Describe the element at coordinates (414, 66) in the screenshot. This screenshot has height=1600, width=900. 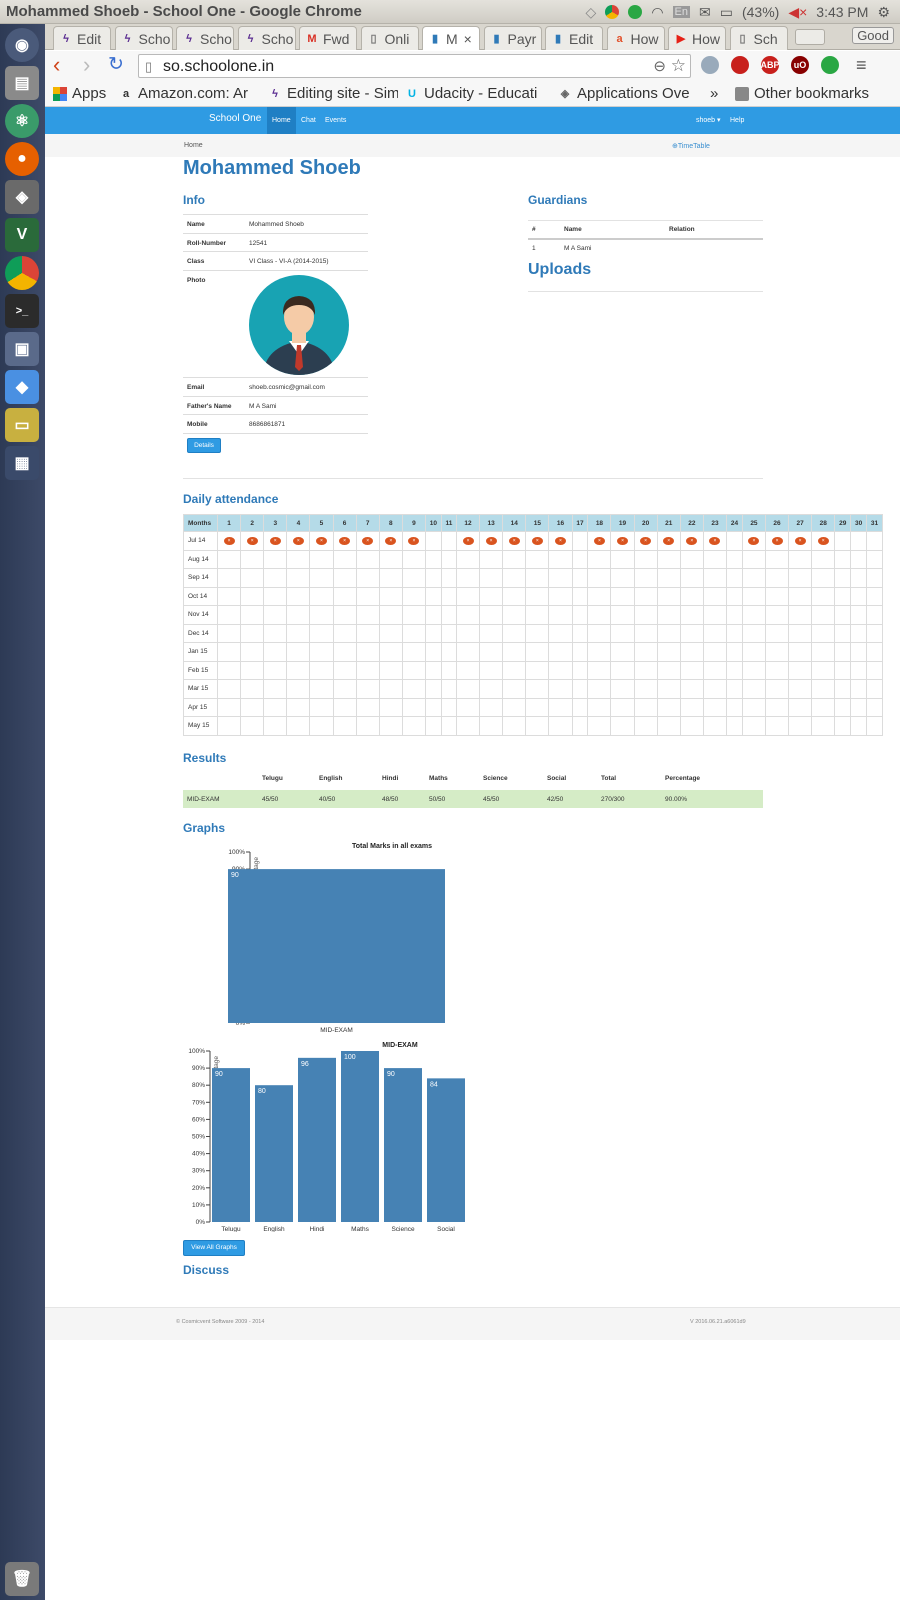
I see `address-bar: ▯ so.schoolone.in ⊖ ☆` at that location.